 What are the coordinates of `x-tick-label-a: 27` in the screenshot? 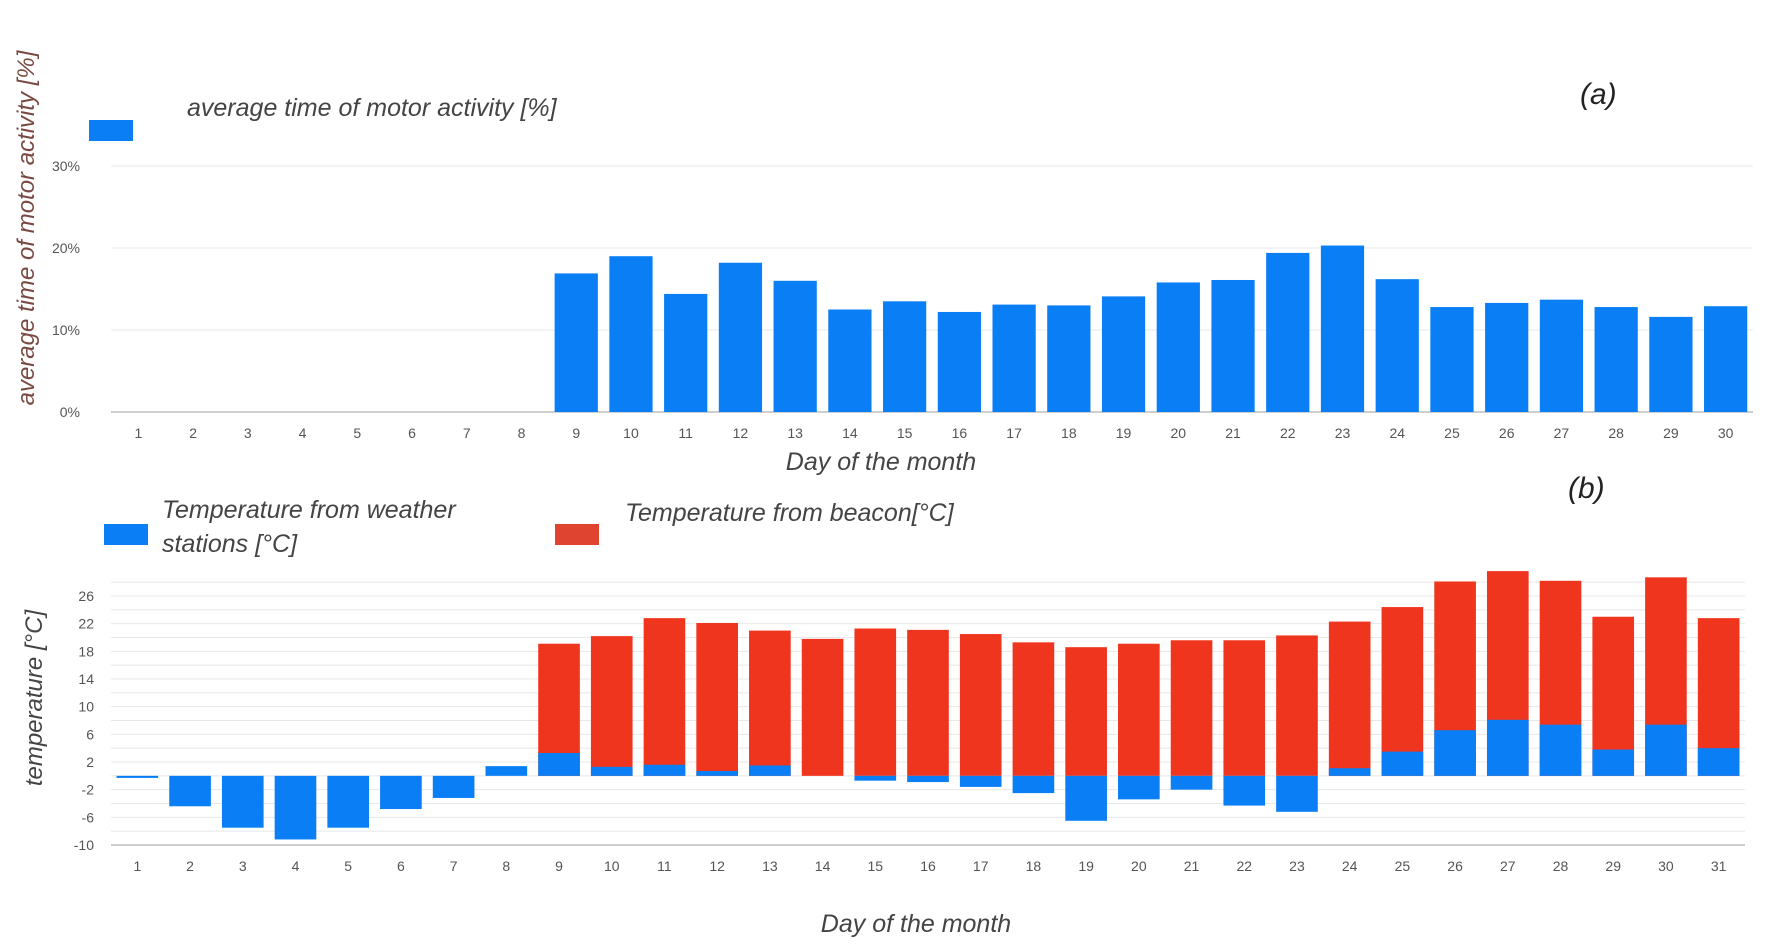 It's located at (1562, 433).